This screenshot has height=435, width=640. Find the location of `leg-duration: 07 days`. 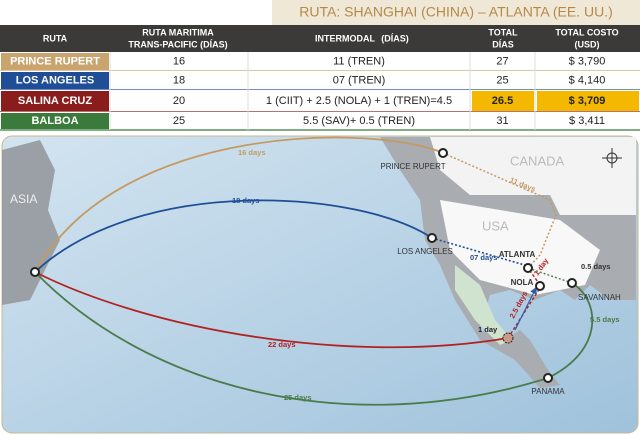

leg-duration: 07 days is located at coordinates (484, 257).